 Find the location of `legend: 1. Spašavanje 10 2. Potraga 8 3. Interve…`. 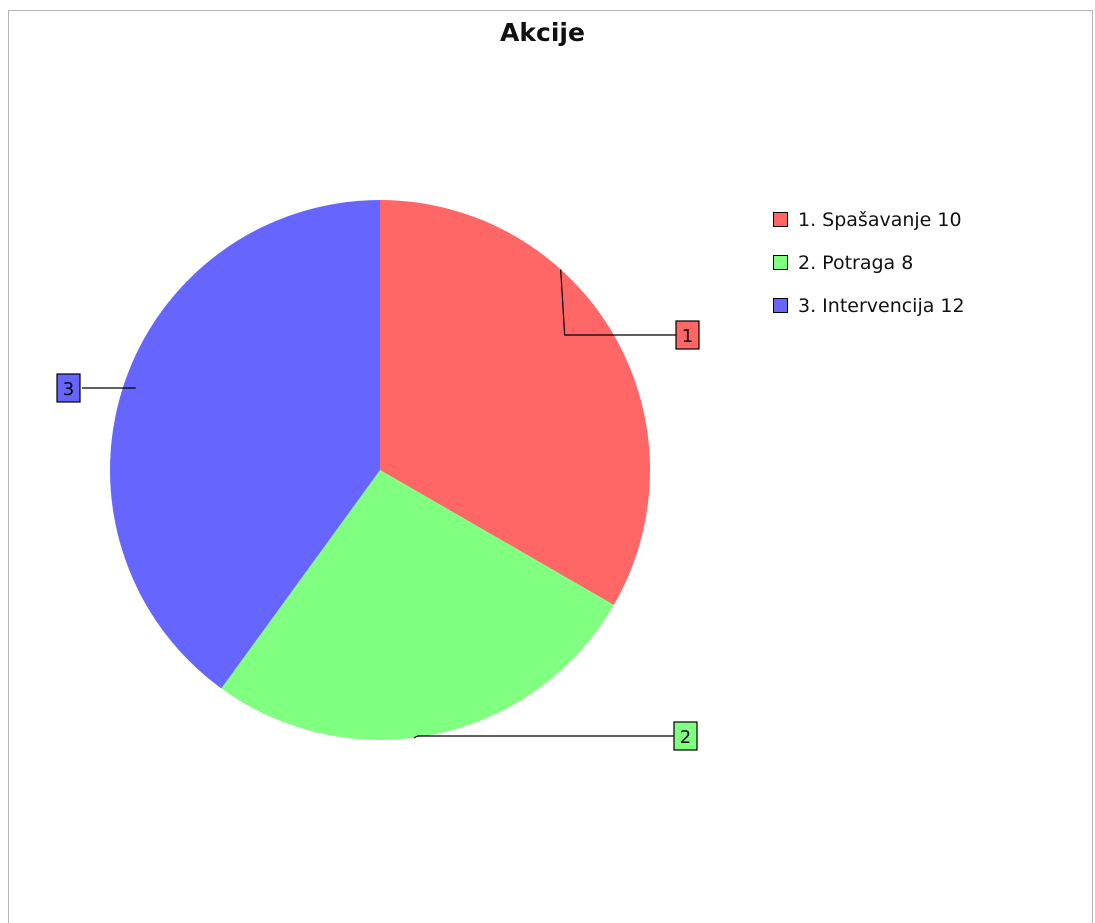

legend: 1. Spašavanje 10 2. Potraga 8 3. Interve… is located at coordinates (869, 262).